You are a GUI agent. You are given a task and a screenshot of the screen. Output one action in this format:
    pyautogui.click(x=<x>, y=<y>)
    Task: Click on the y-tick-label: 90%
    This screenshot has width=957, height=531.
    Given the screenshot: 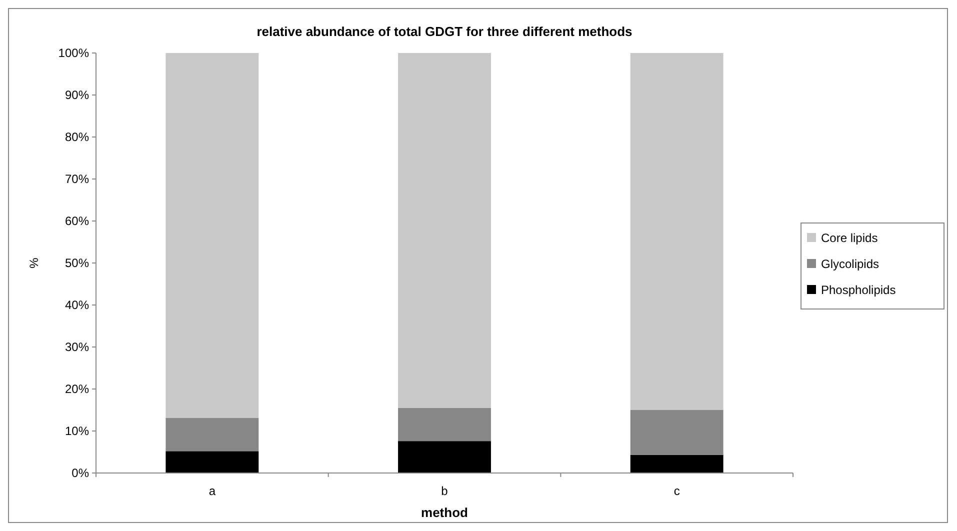 What is the action you would take?
    pyautogui.click(x=77, y=95)
    